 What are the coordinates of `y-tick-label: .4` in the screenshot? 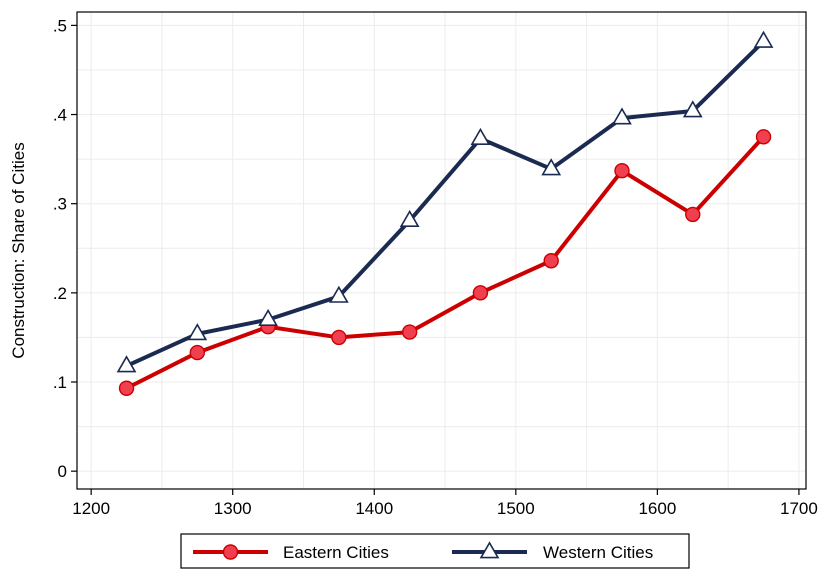 It's located at (60, 115).